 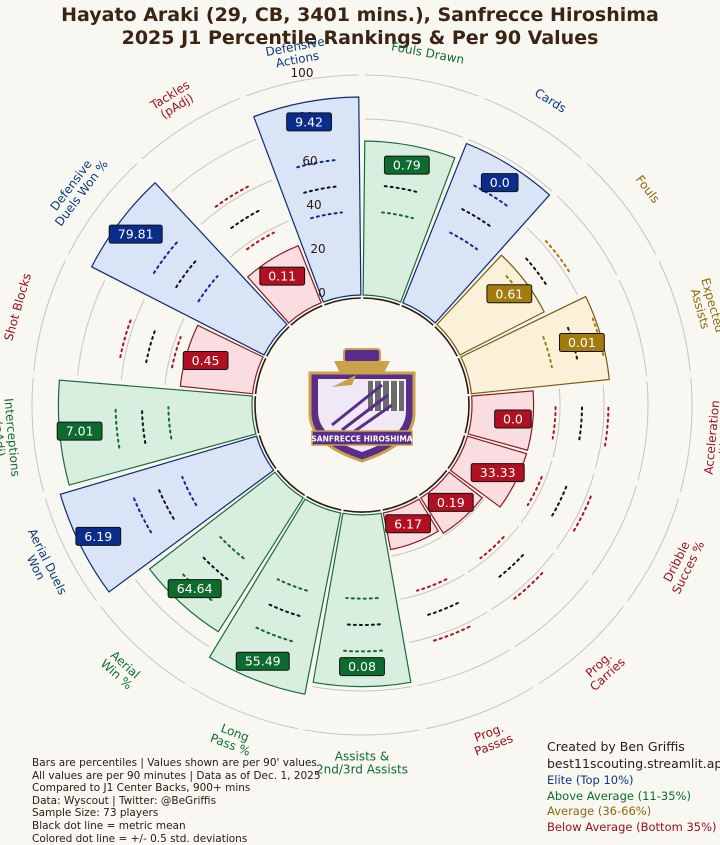 What do you see at coordinates (498, 472) in the screenshot?
I see `value-badge-text: 33.33` at bounding box center [498, 472].